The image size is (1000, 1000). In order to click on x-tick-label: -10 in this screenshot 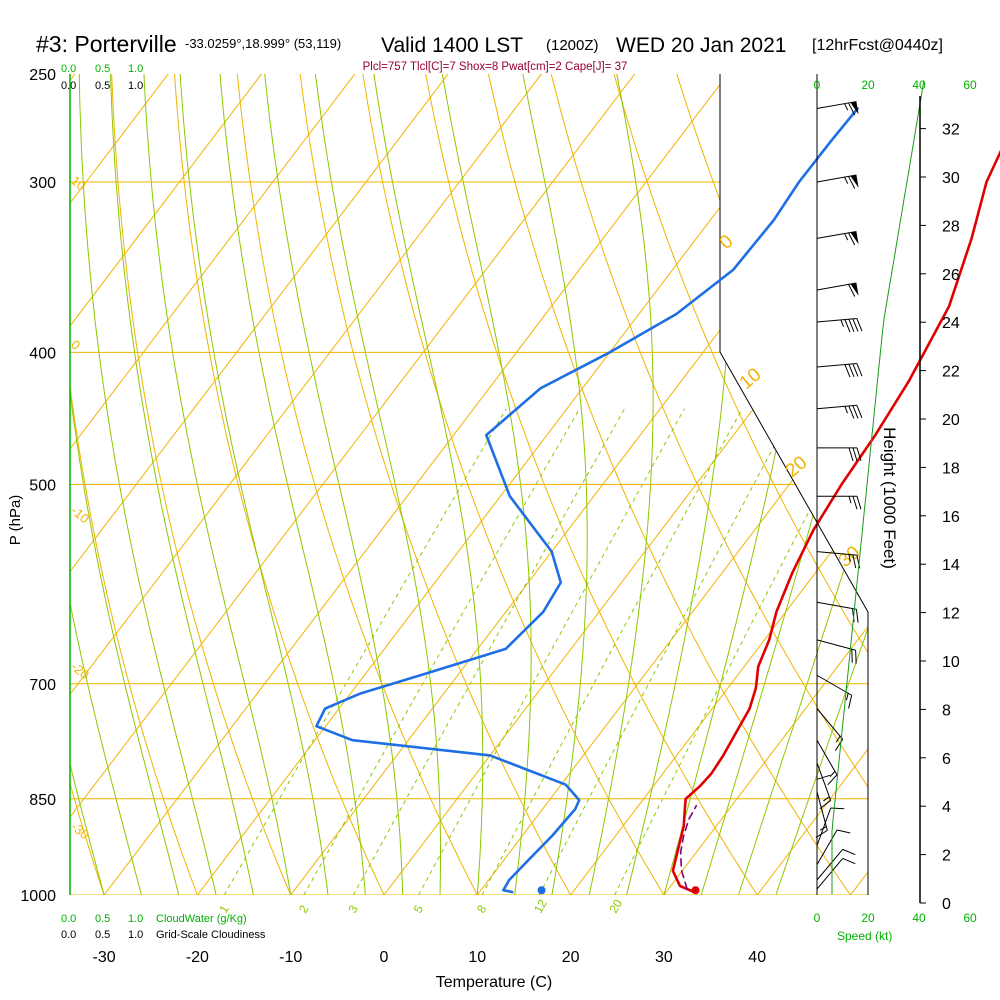, I will do `click(290, 957)`.